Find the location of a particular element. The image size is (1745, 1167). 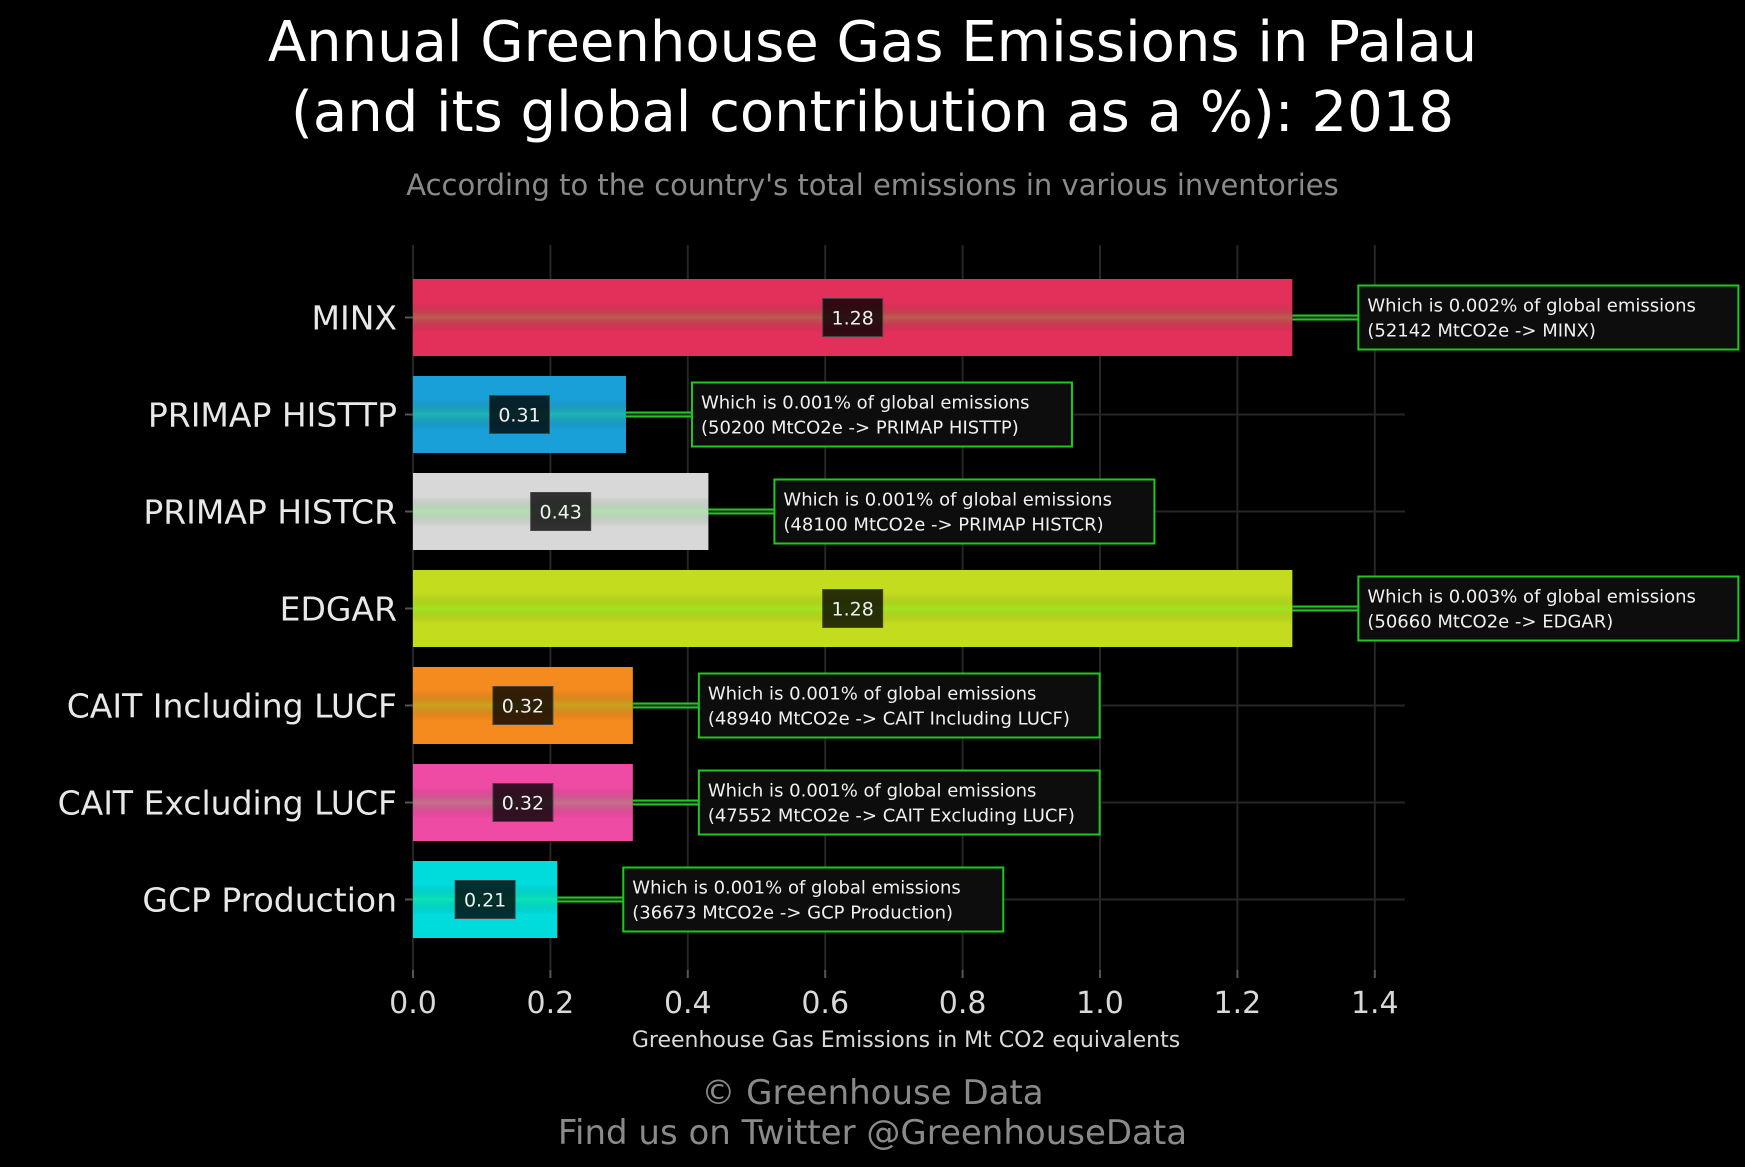

x-tick-label: 0.8 is located at coordinates (963, 1003).